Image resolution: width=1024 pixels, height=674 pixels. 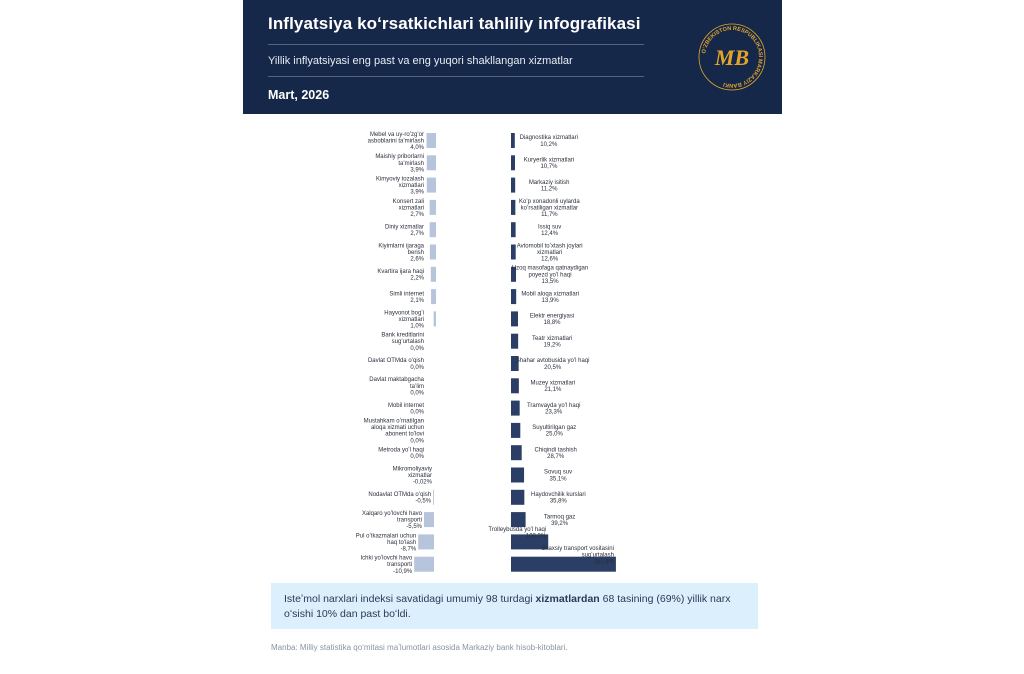 What do you see at coordinates (386, 542) in the screenshot?
I see `low-bar-label: Pul oʻtkazmalari uchun haq toʻlash -8,7%` at bounding box center [386, 542].